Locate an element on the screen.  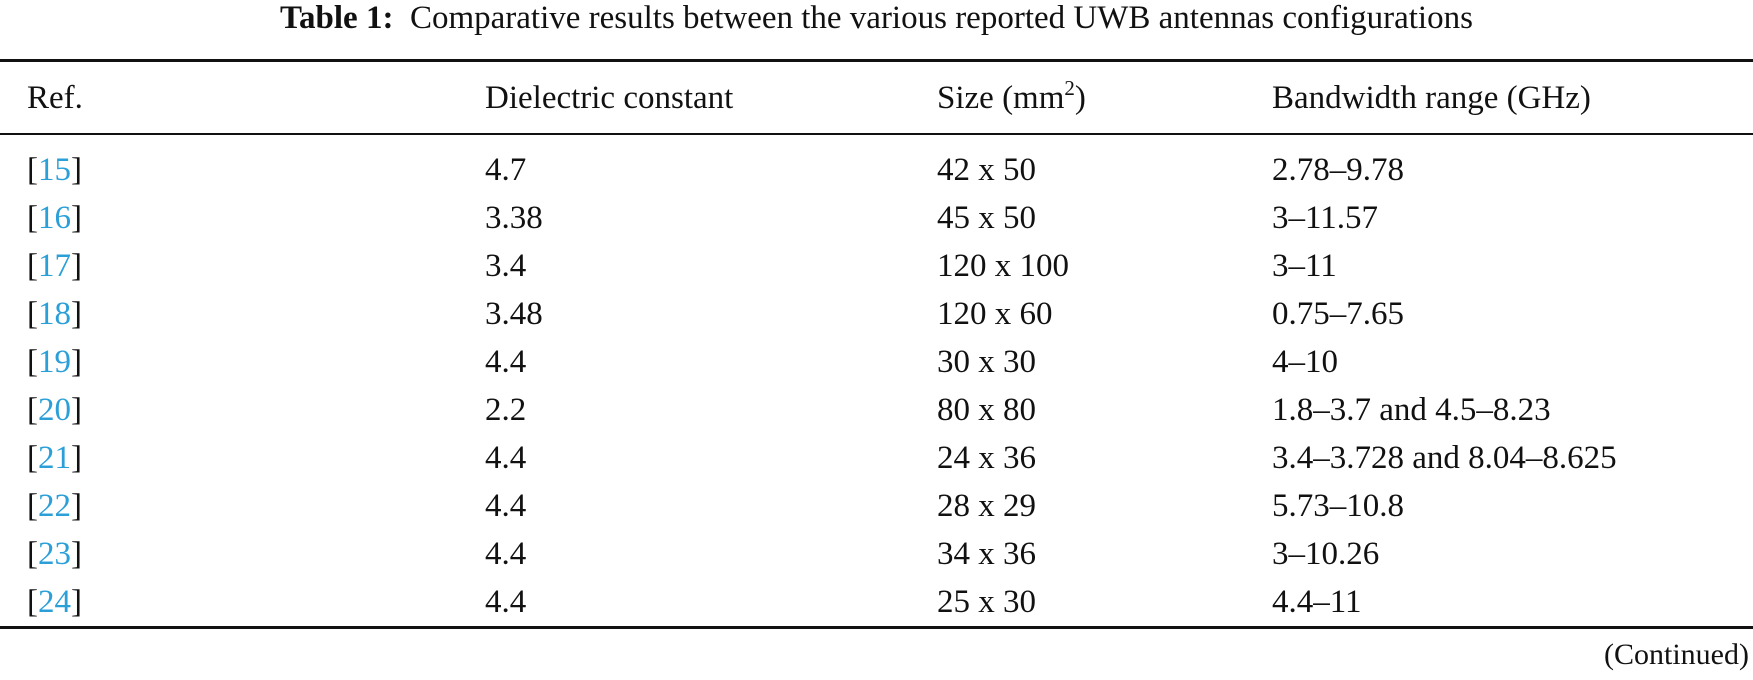
header-cell: Bandwidth range (GHz) is located at coordinates (1431, 98).